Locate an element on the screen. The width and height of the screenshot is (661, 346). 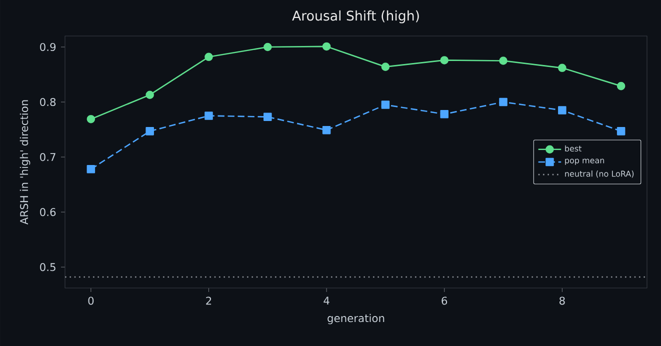
legend-label: pop mean is located at coordinates (584, 161).